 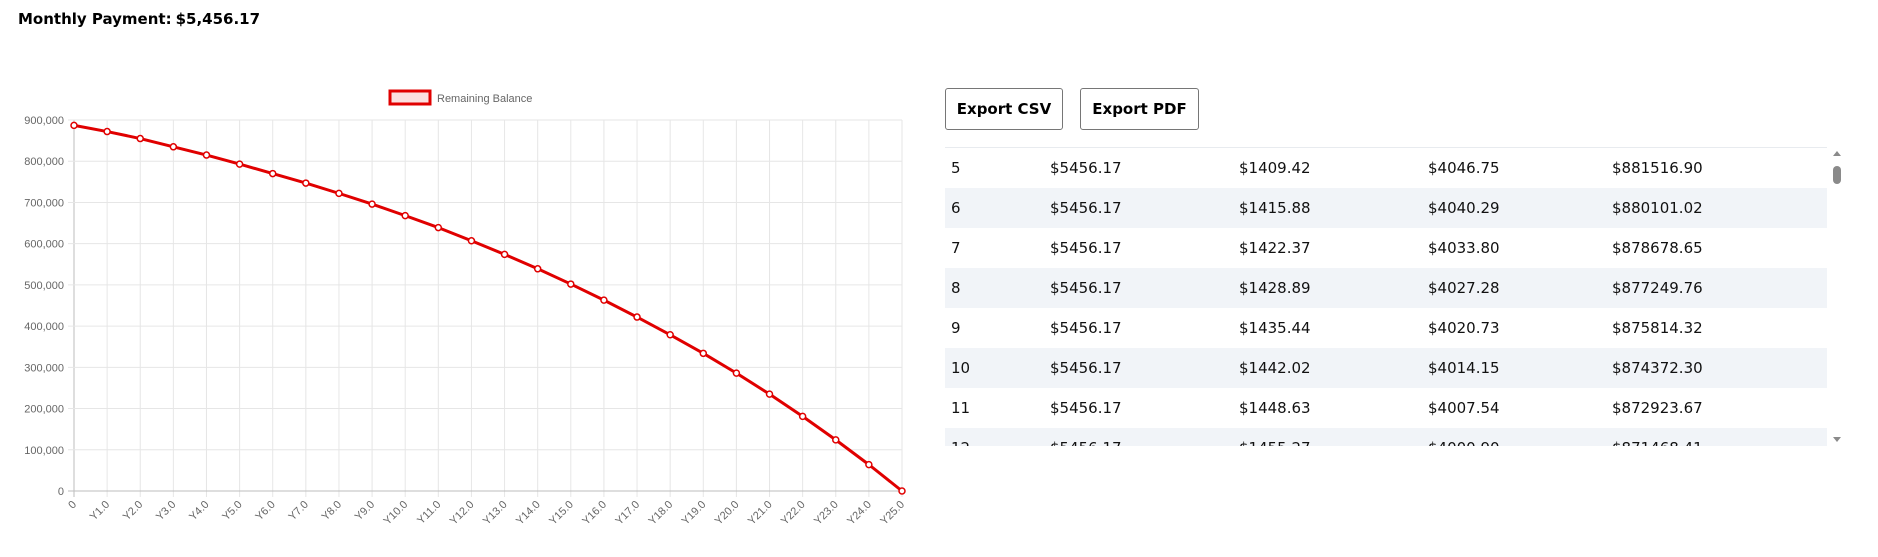 I want to click on x-tick-label: Y13.0, so click(x=495, y=513).